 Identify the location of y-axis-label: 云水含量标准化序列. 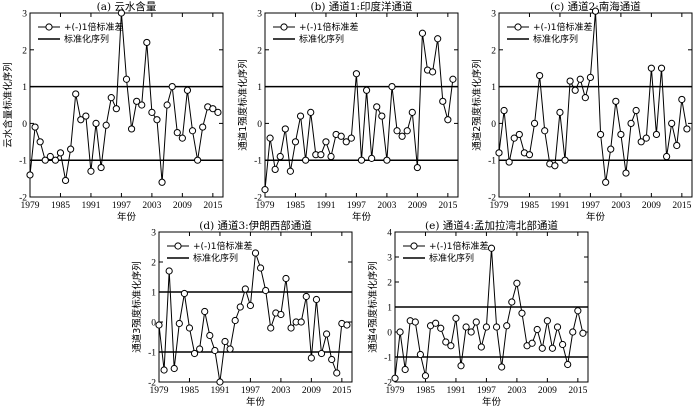
(8, 105).